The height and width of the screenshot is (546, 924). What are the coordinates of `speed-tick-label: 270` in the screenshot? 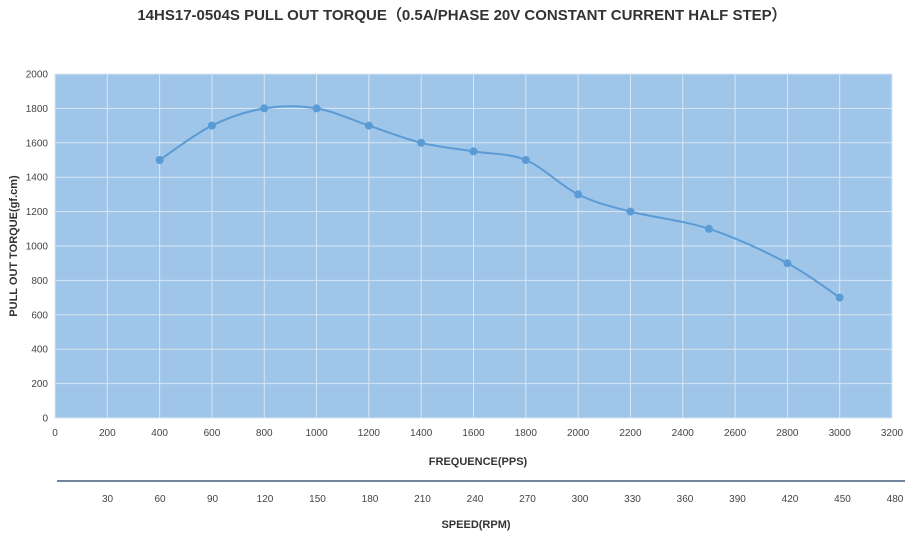 It's located at (527, 499).